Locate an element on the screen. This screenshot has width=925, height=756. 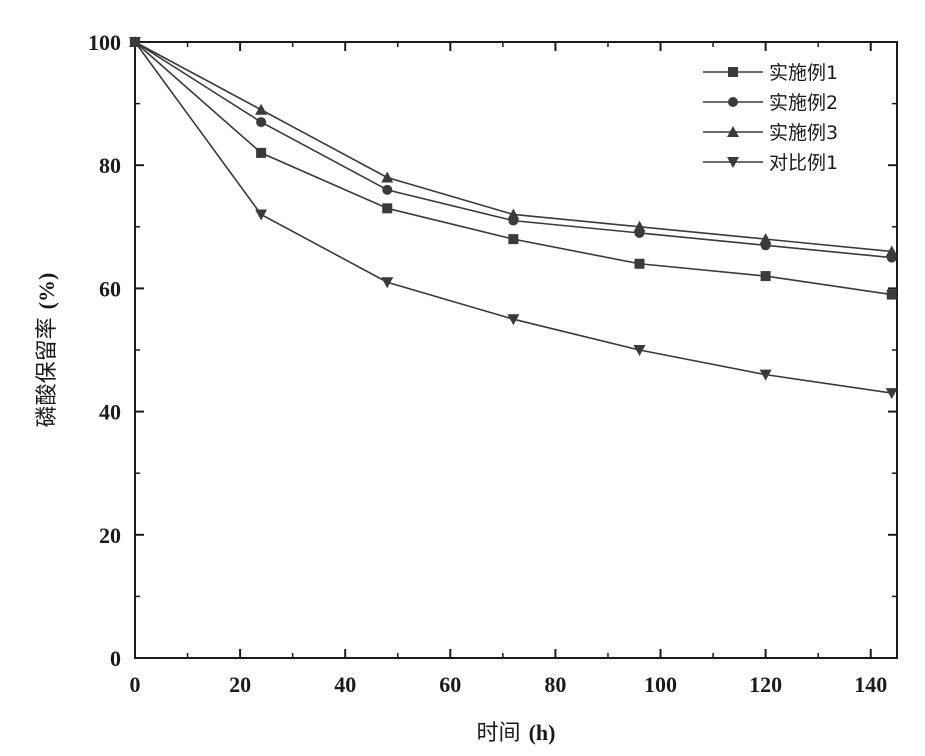
y-tick-label: 40 is located at coordinates (110, 412).